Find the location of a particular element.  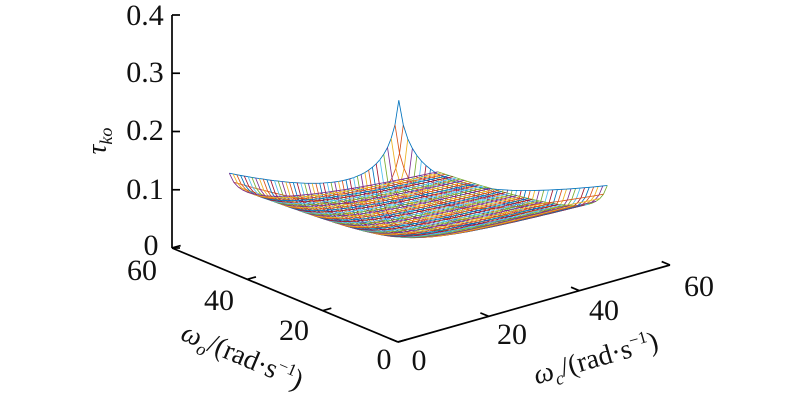

omega-o-tick-60: 60 is located at coordinates (142, 270).